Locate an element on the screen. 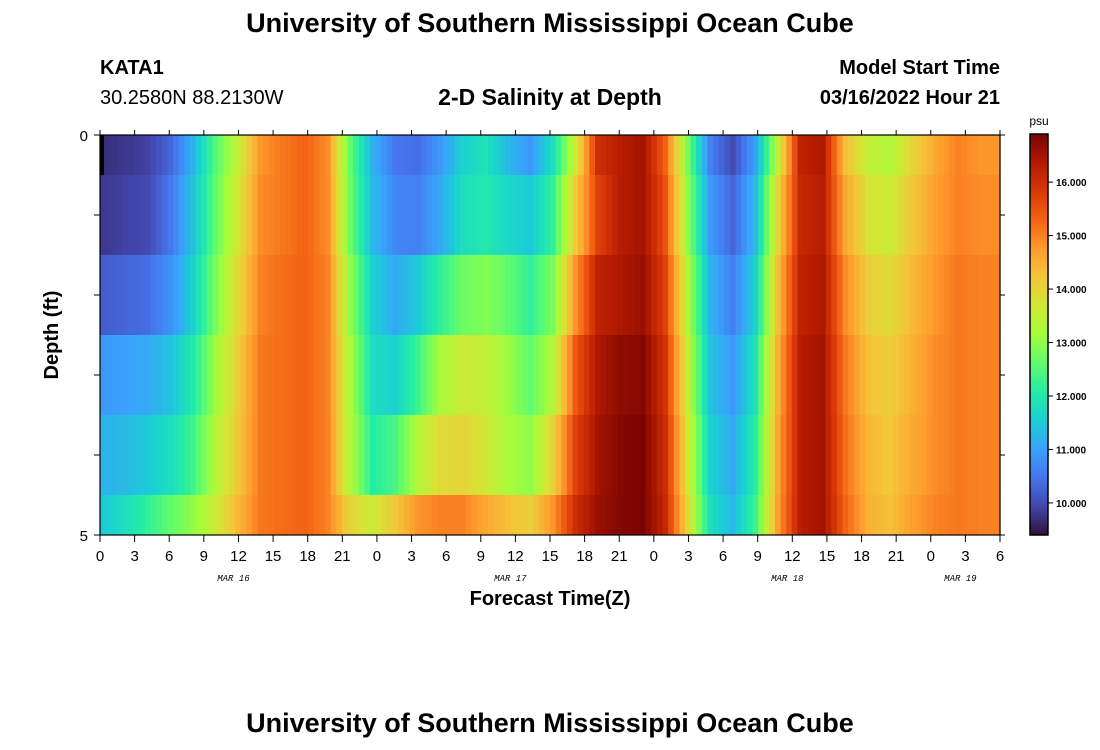  x-tick-label: 15 is located at coordinates (273, 556).